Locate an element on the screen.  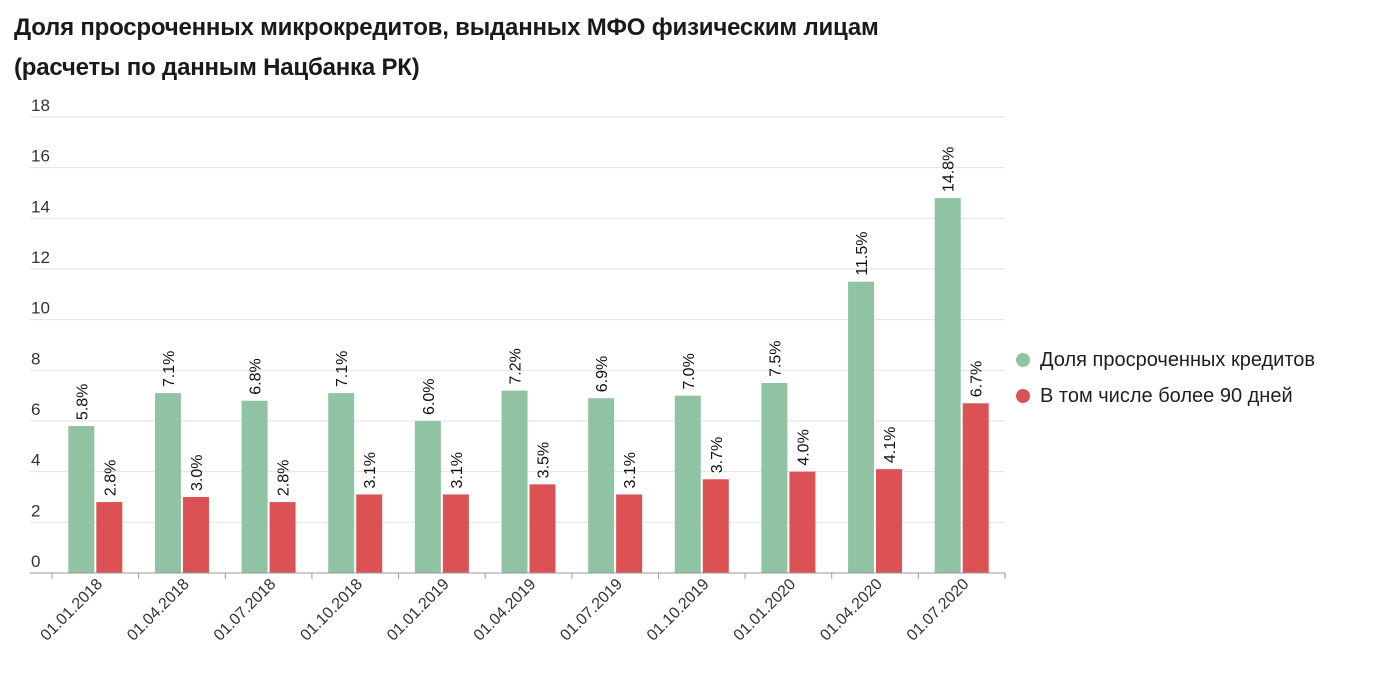
x-tick-label: 01.01.2020 is located at coordinates (765, 610).